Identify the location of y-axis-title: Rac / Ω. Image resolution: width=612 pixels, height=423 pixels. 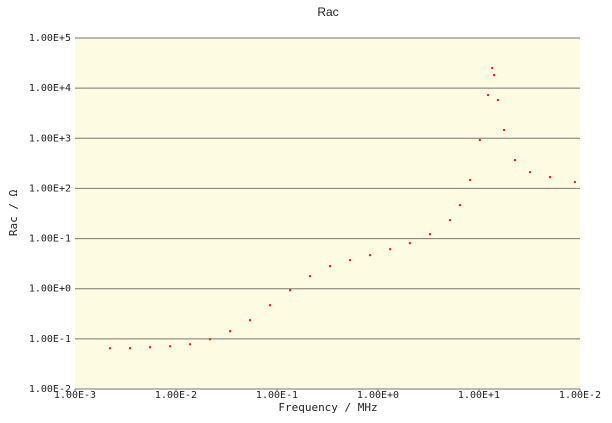
(13, 212).